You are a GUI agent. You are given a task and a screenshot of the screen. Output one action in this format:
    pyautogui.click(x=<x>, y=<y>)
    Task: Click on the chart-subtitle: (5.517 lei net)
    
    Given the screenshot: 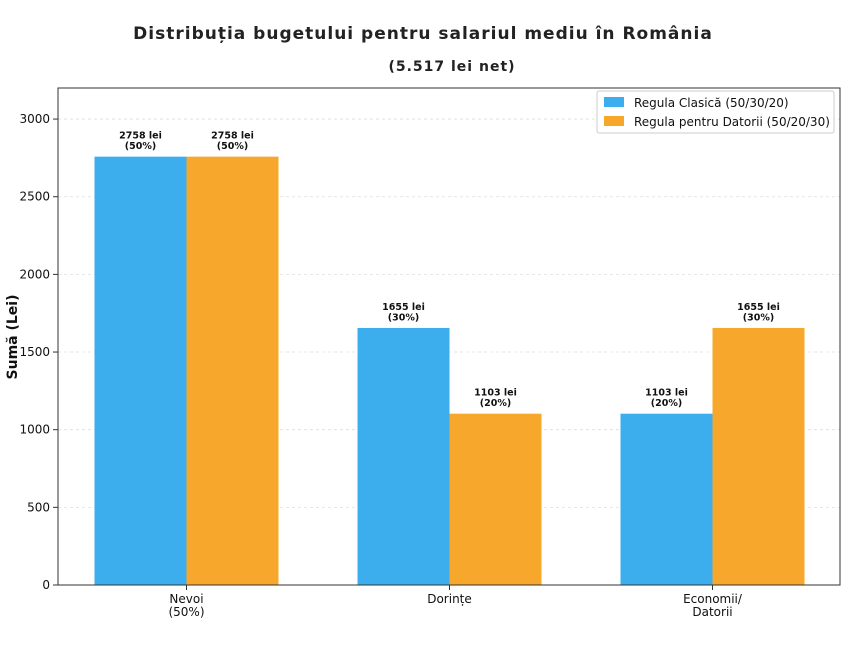 What is the action you would take?
    pyautogui.click(x=451, y=67)
    